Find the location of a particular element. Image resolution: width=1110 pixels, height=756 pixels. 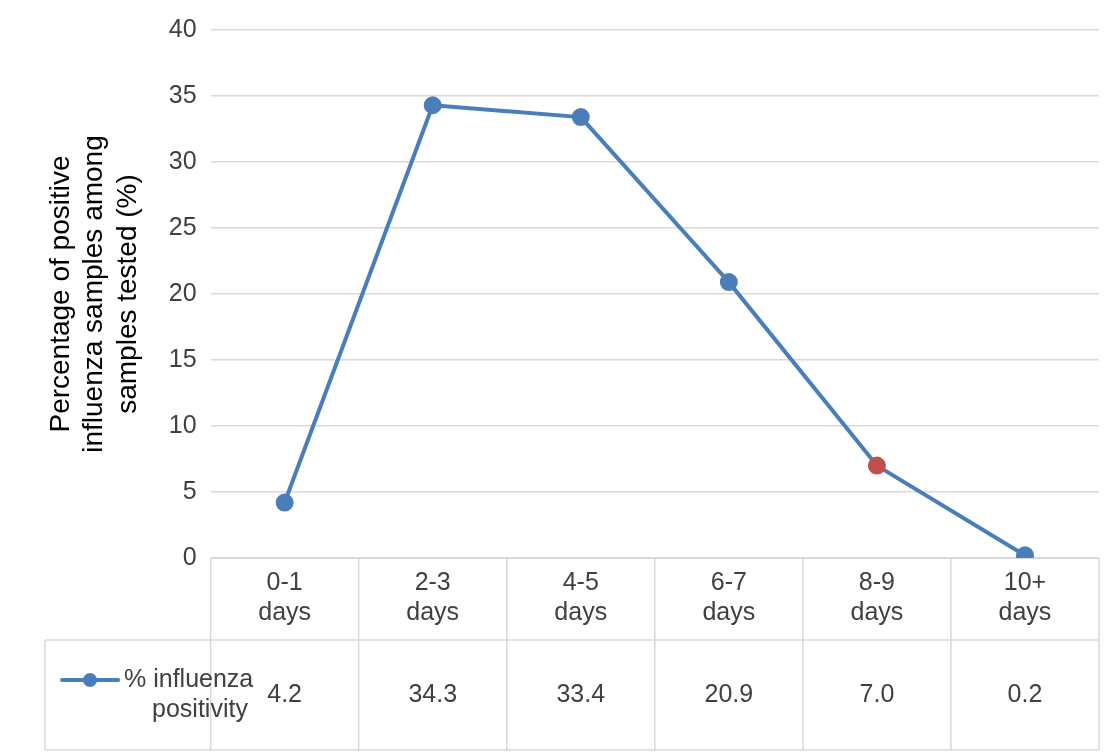

y-tick-label: 20 is located at coordinates (182, 291).